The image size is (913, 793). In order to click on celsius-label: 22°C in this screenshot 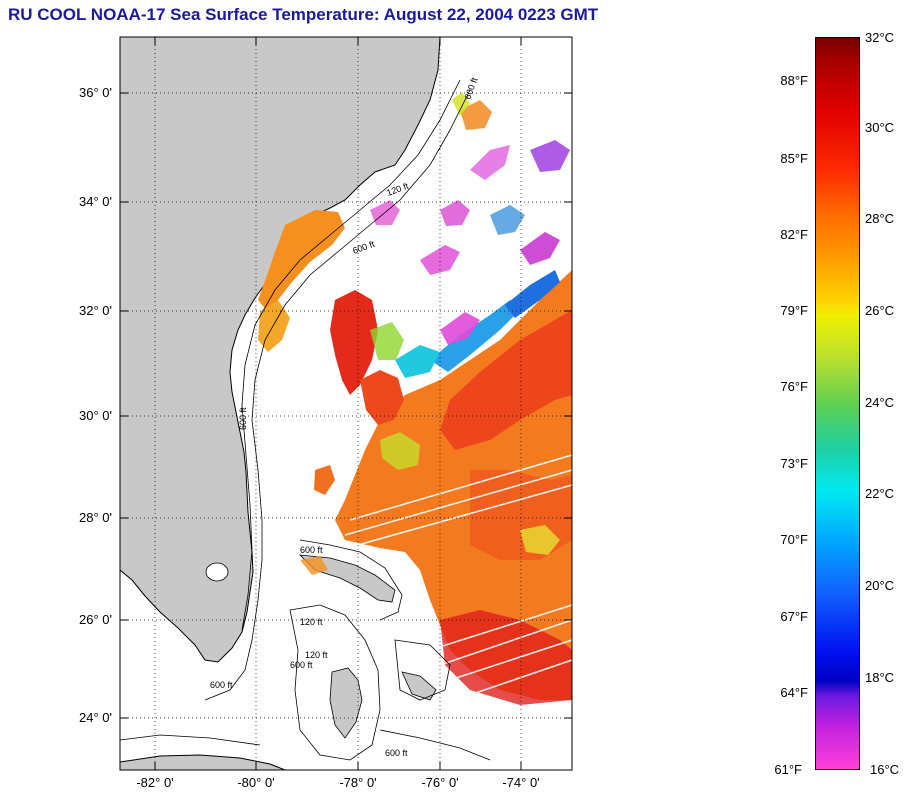, I will do `click(880, 493)`.